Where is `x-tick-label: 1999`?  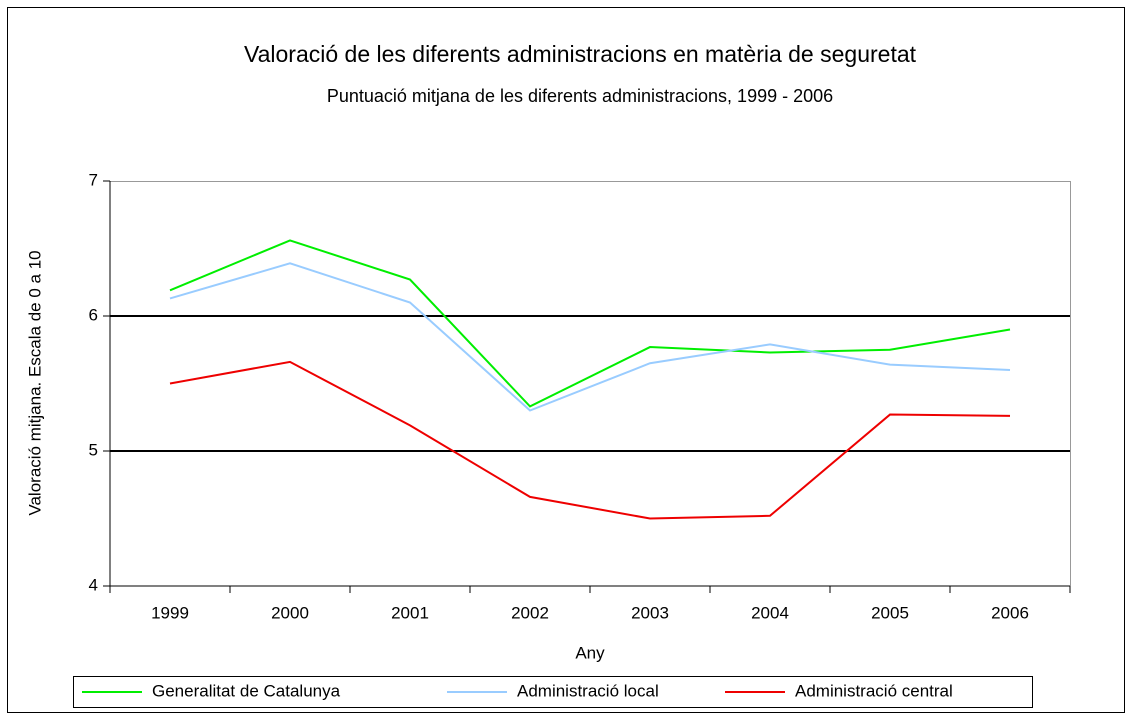
x-tick-label: 1999 is located at coordinates (170, 612).